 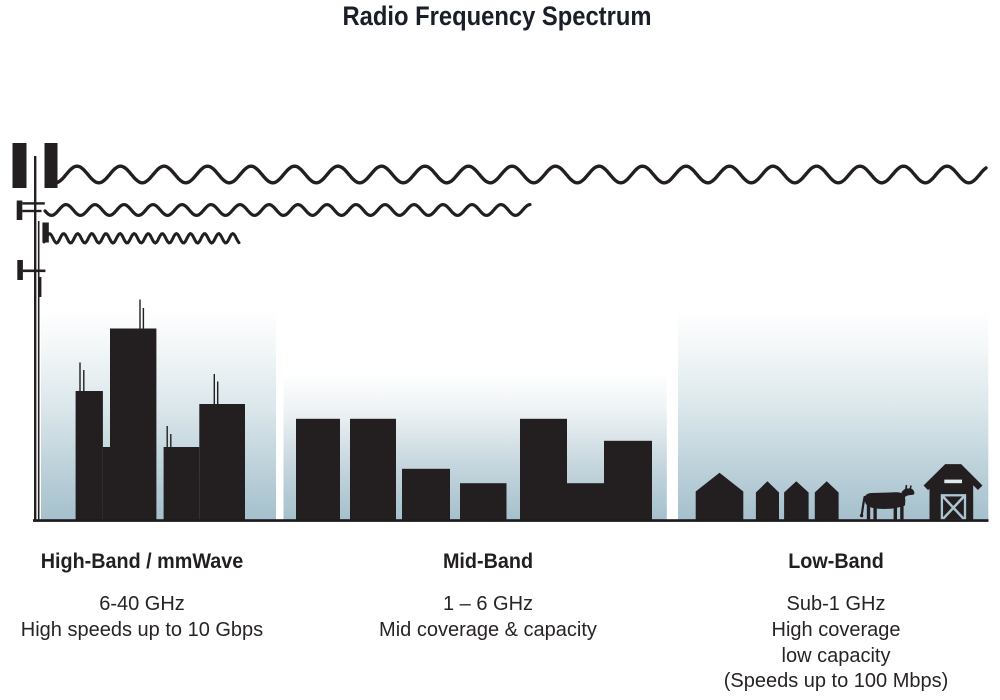 I want to click on page-title: Radio Frequency Spectrum, so click(x=497, y=16).